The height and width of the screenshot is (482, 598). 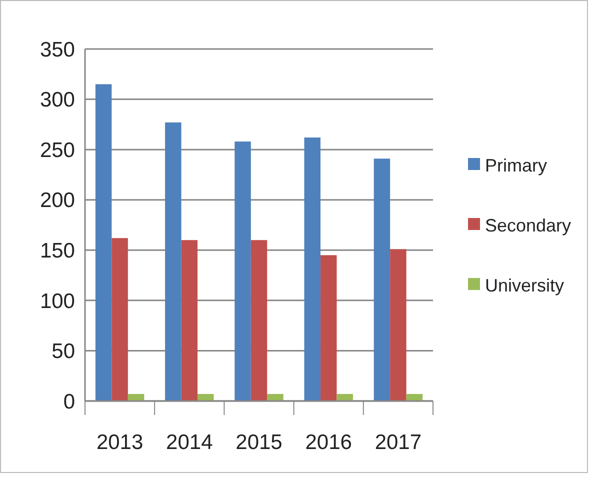 I want to click on x-tick-label: 2017, so click(x=398, y=442).